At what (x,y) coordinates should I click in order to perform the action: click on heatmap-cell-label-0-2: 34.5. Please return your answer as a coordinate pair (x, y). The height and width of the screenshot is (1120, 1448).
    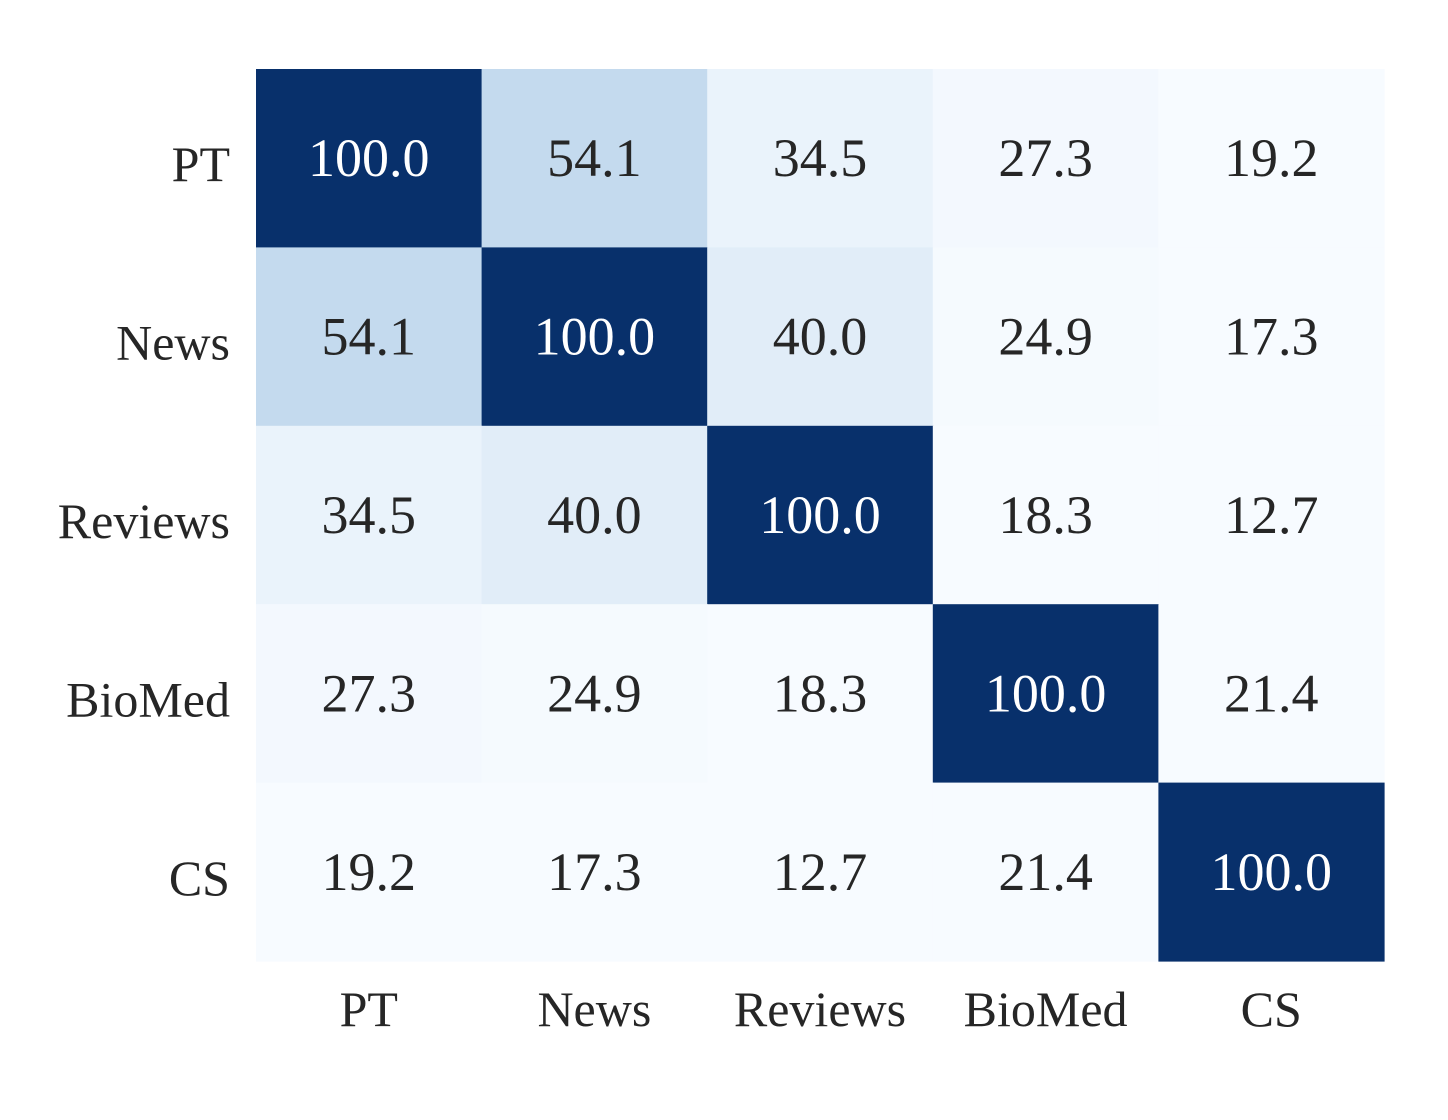
    Looking at the image, I should click on (820, 158).